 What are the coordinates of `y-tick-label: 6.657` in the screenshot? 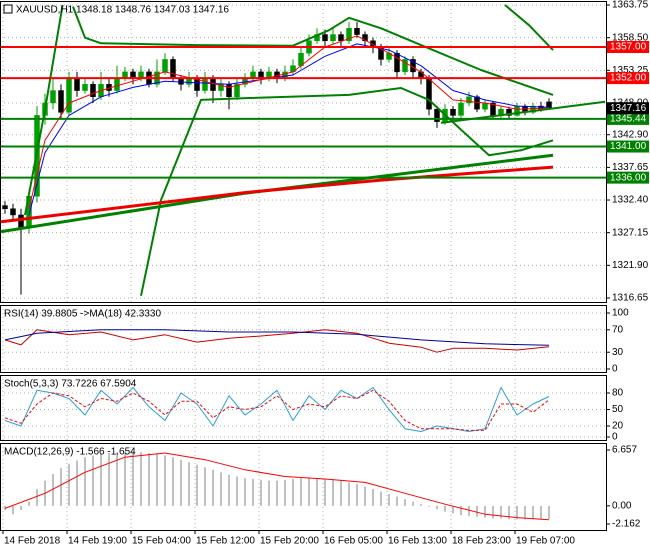 It's located at (624, 450).